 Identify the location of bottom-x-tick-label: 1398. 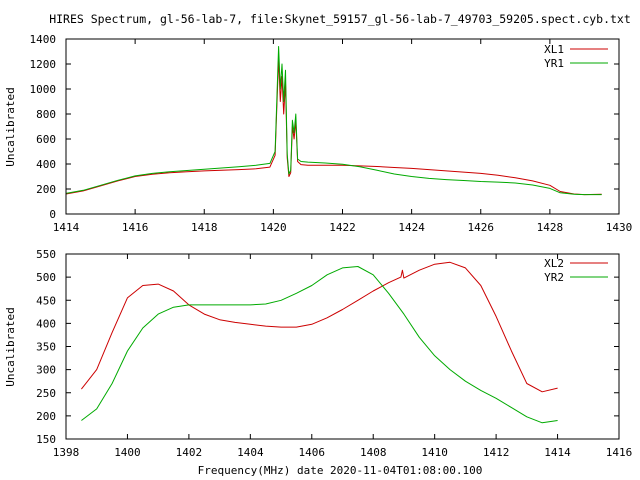
(66, 452).